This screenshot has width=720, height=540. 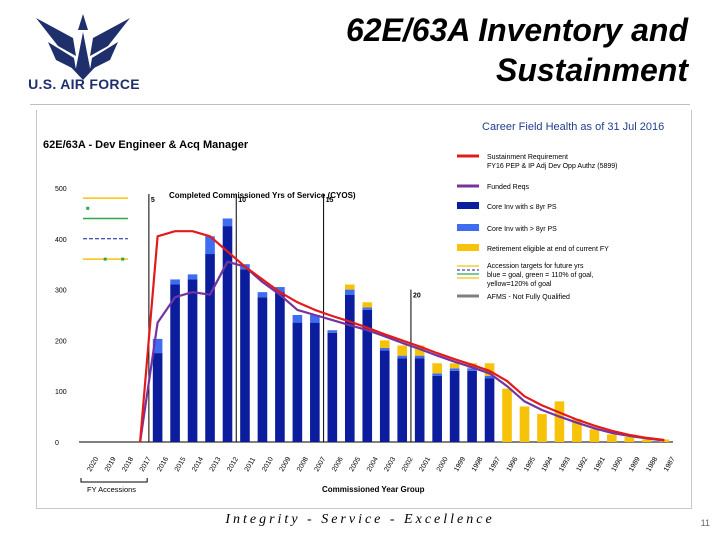 What do you see at coordinates (548, 464) in the screenshot?
I see `x-tick-label: 1994` at bounding box center [548, 464].